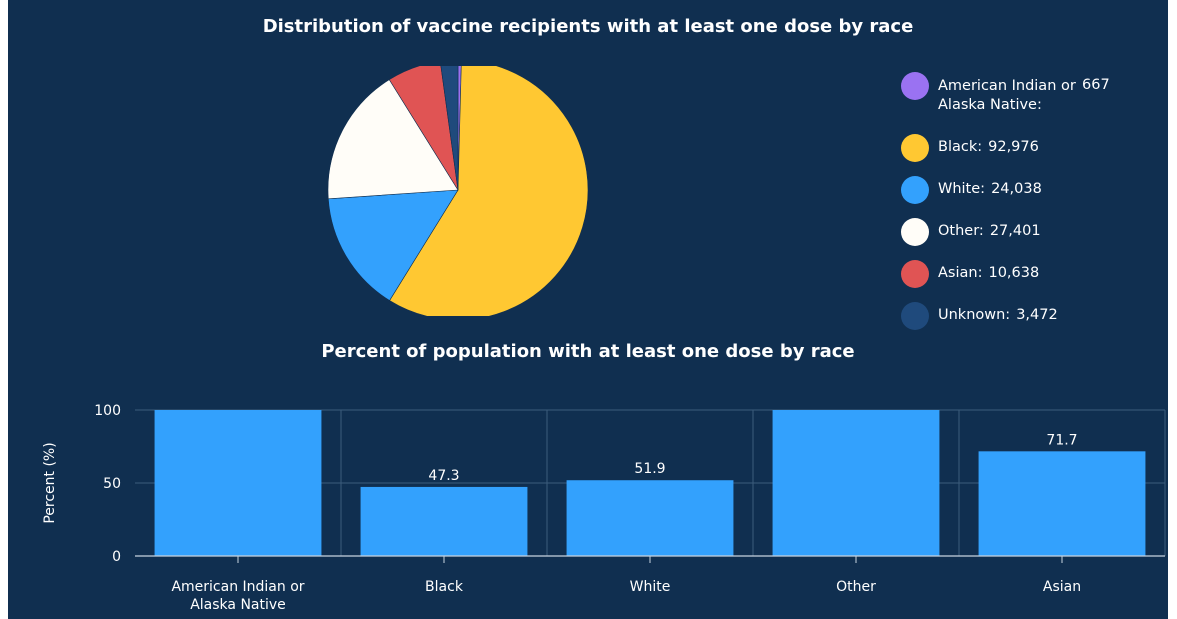  What do you see at coordinates (915, 190) in the screenshot?
I see `legend-swatch-white` at bounding box center [915, 190].